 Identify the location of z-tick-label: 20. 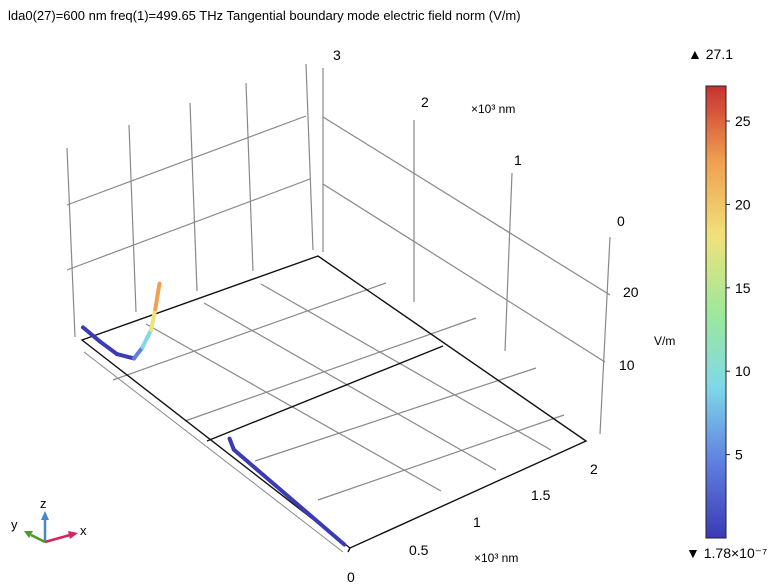
(631, 292).